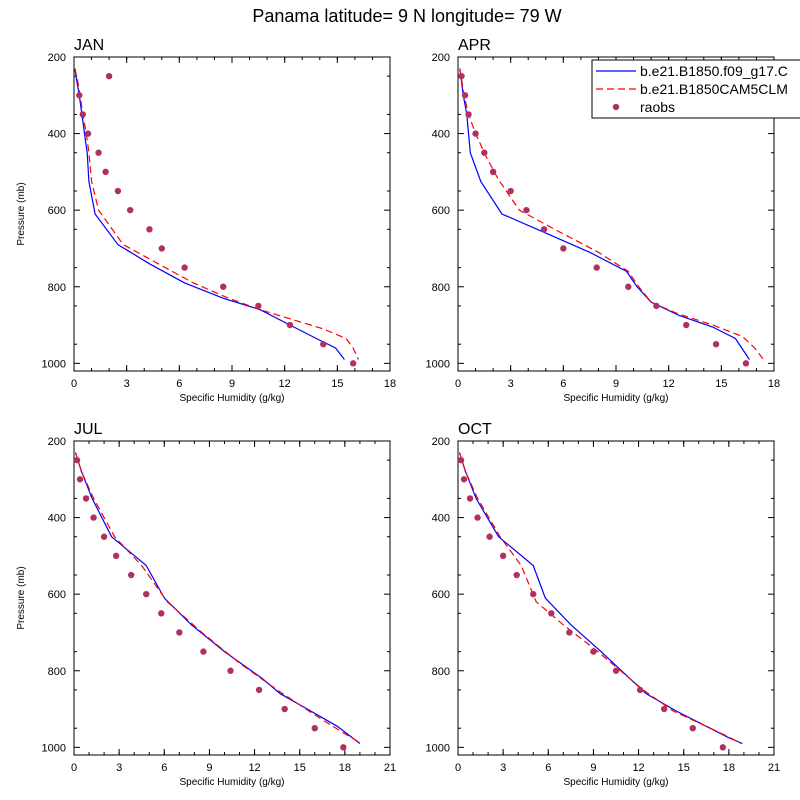 This screenshot has height=800, width=800. What do you see at coordinates (474, 45) in the screenshot?
I see `panel-title: APR` at bounding box center [474, 45].